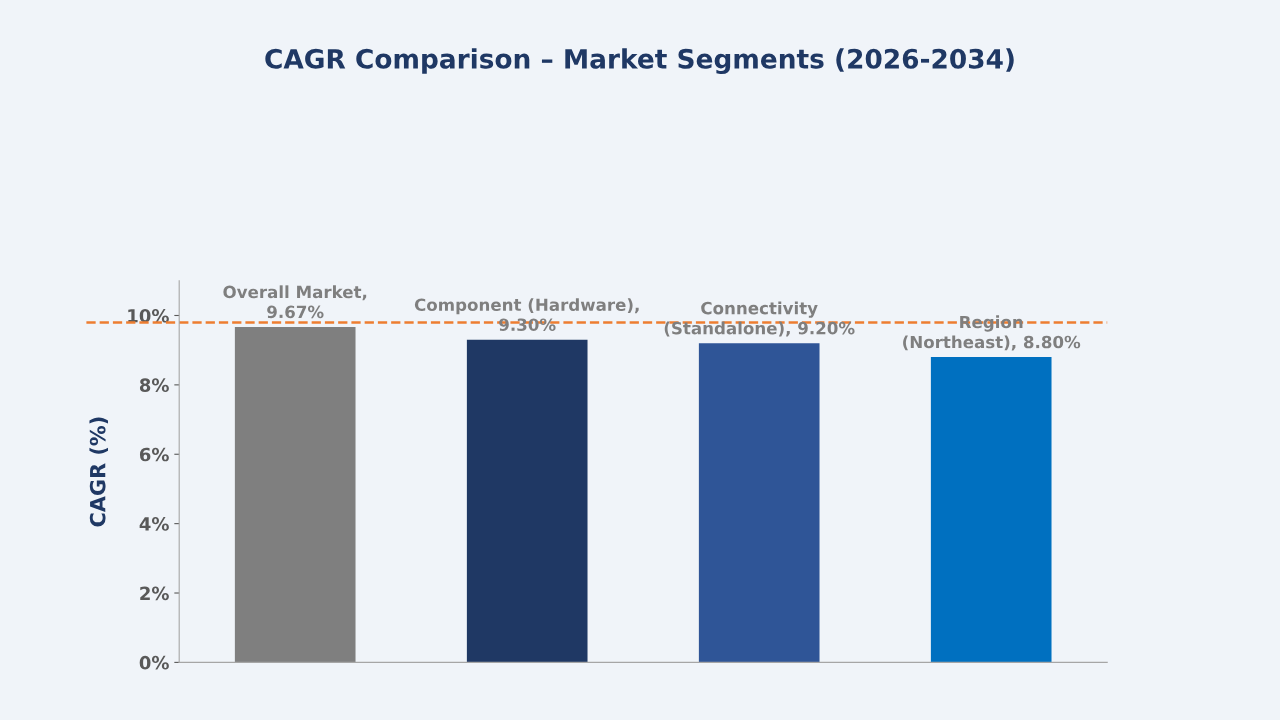 This screenshot has width=1280, height=720. I want to click on data-label: Connectivity (Standalone), 9.20%, so click(759, 319).